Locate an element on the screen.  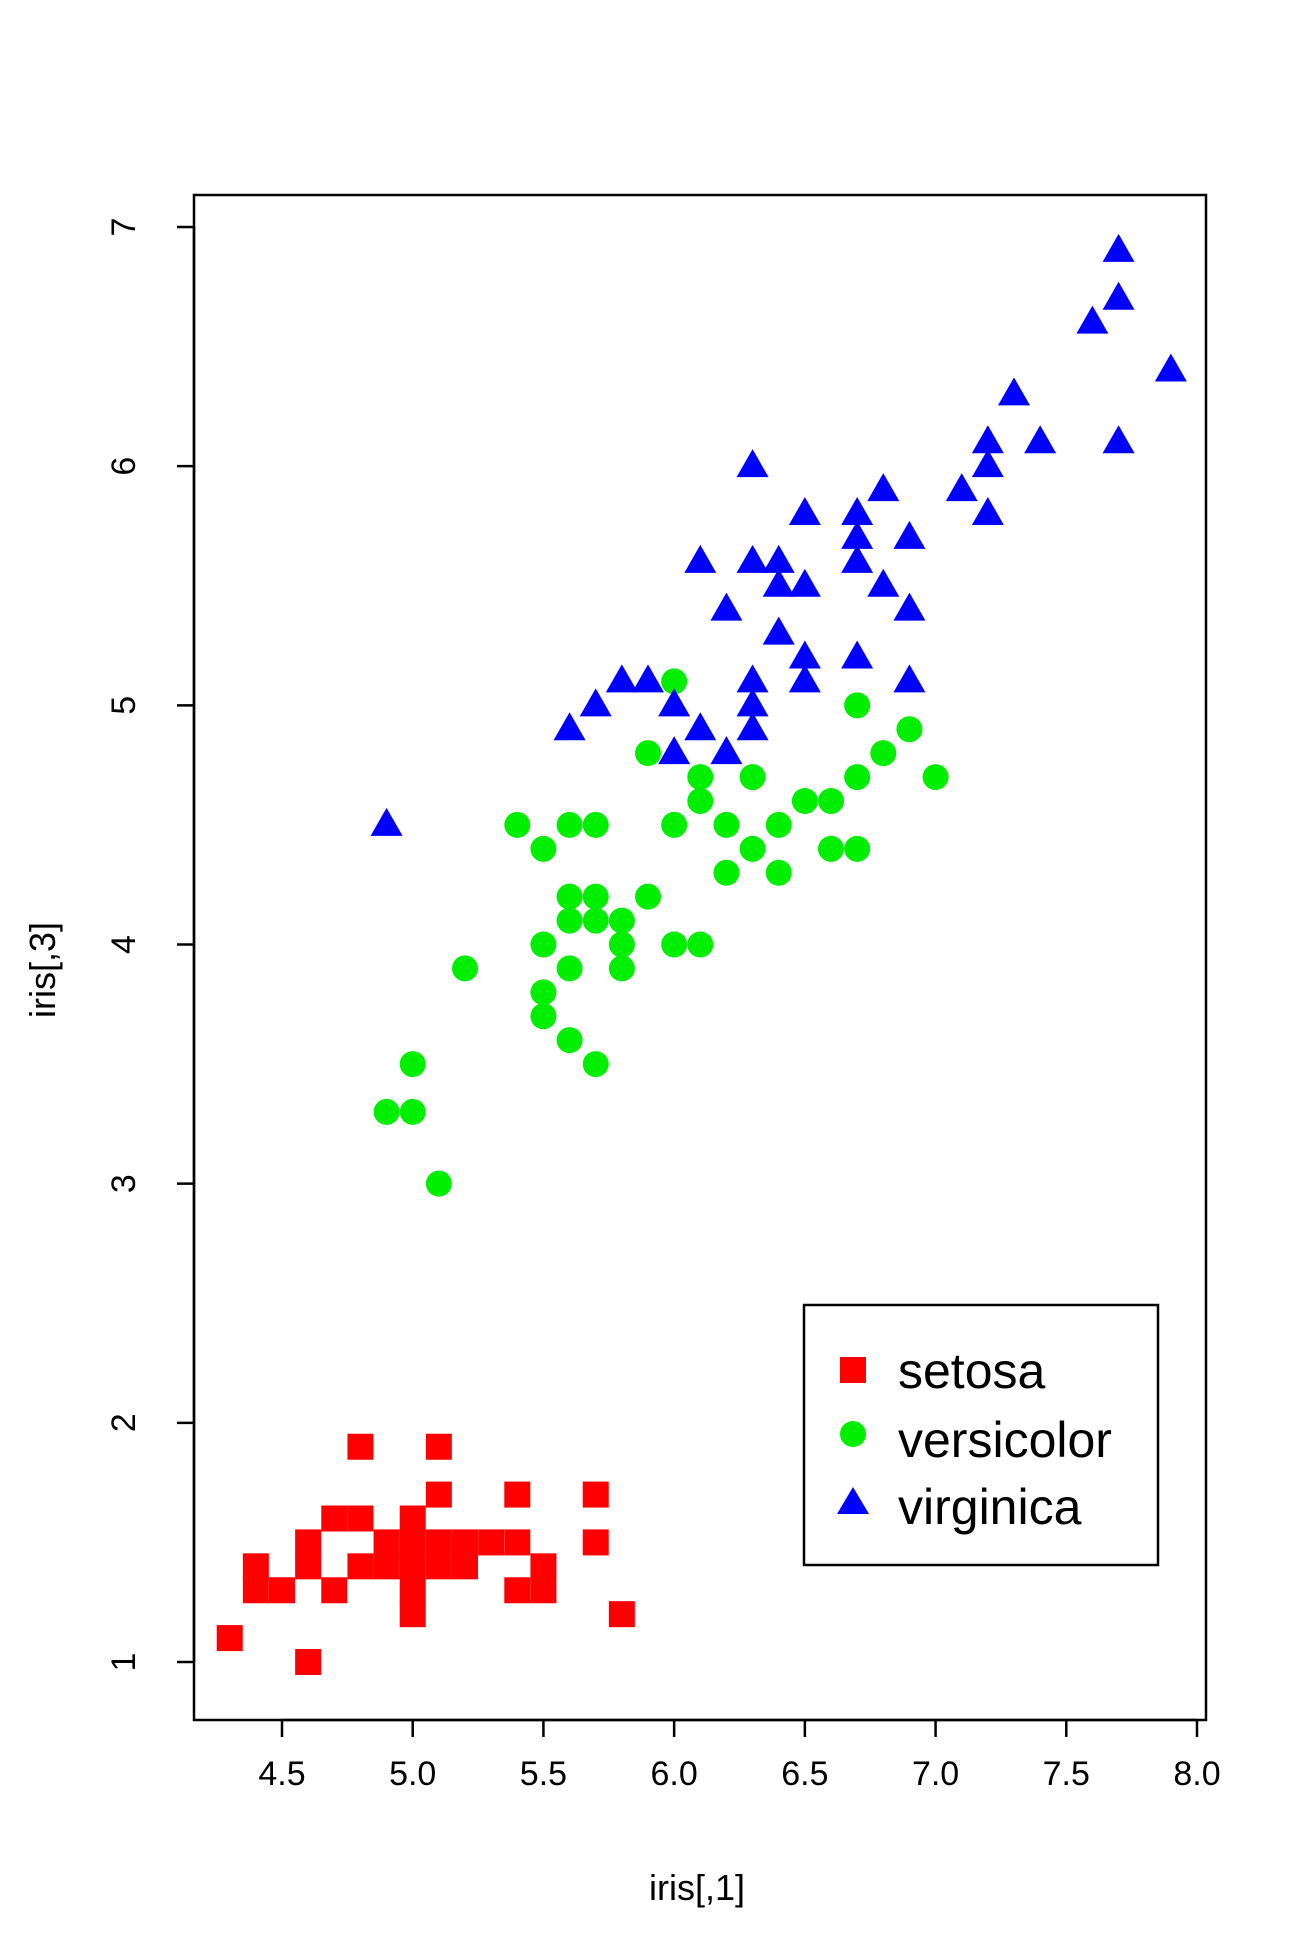
x-tick-label: 7.5 is located at coordinates (1066, 1774).